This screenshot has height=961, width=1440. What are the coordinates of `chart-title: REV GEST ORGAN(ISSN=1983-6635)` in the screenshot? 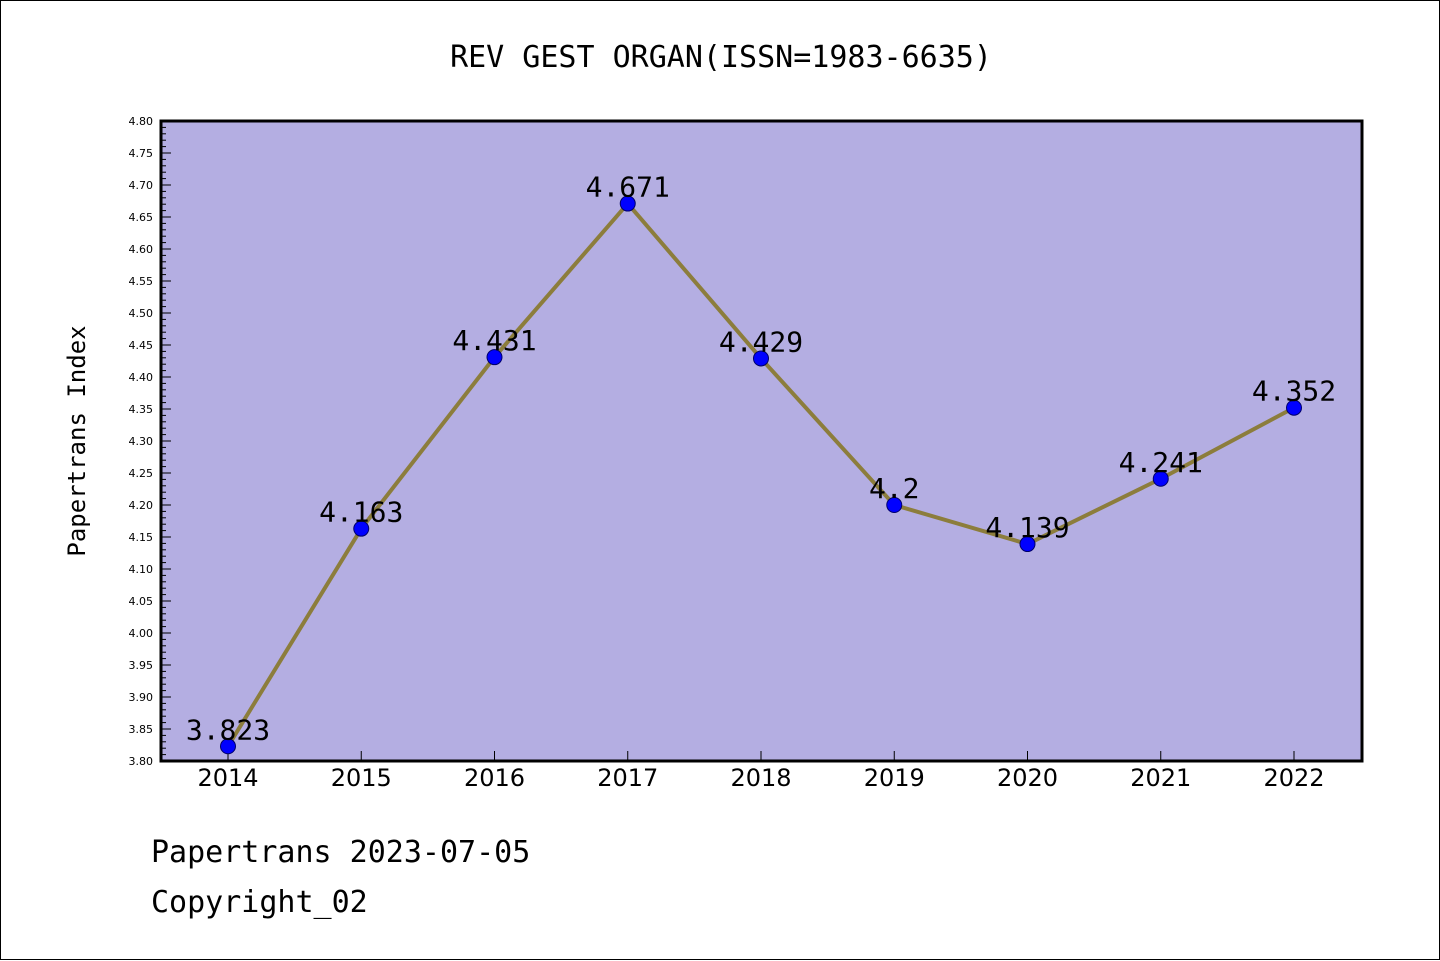 It's located at (721, 57).